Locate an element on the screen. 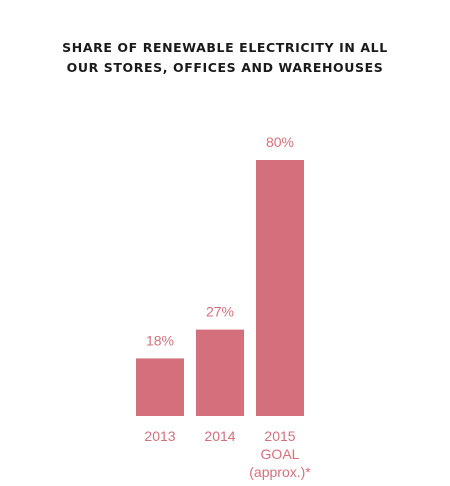  category-label-2-1: GOAL is located at coordinates (280, 454).